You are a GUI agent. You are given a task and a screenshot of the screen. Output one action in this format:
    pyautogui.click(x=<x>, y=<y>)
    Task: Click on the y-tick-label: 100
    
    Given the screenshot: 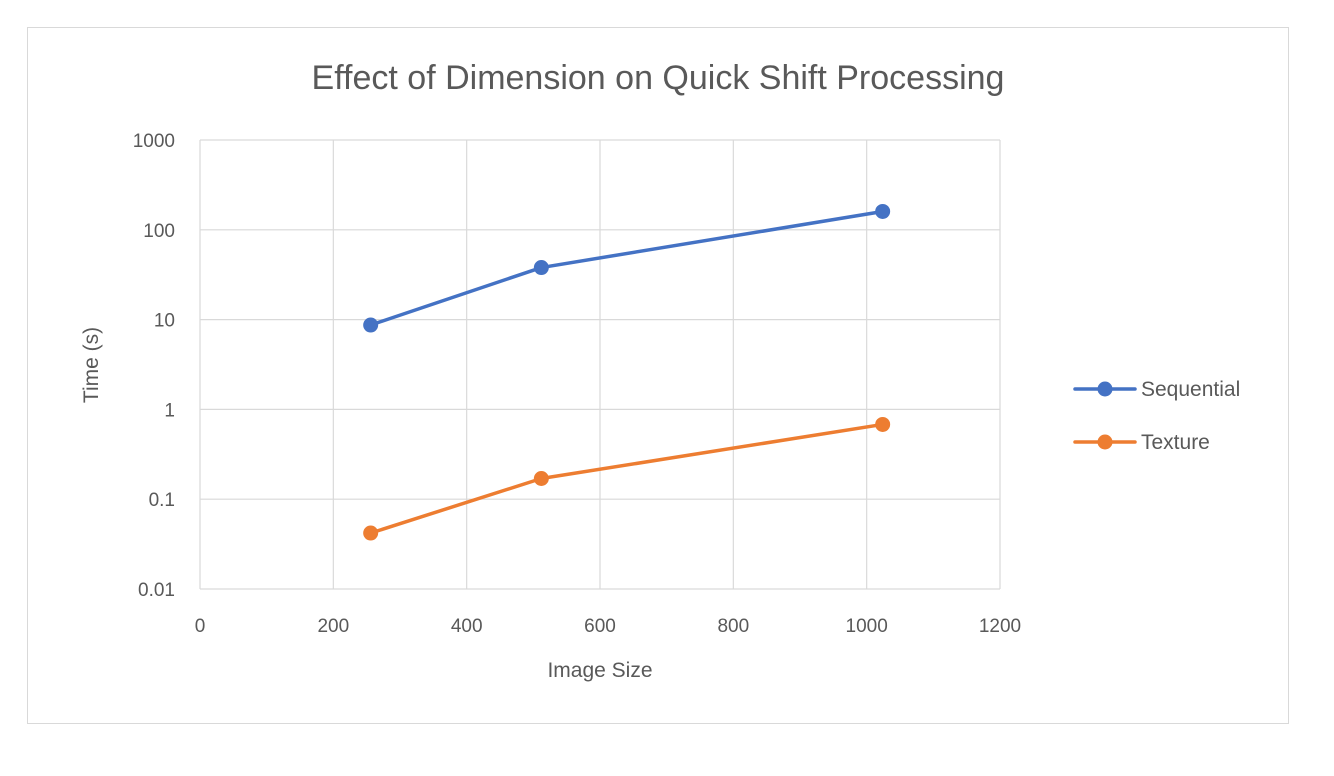 What is the action you would take?
    pyautogui.click(x=159, y=231)
    